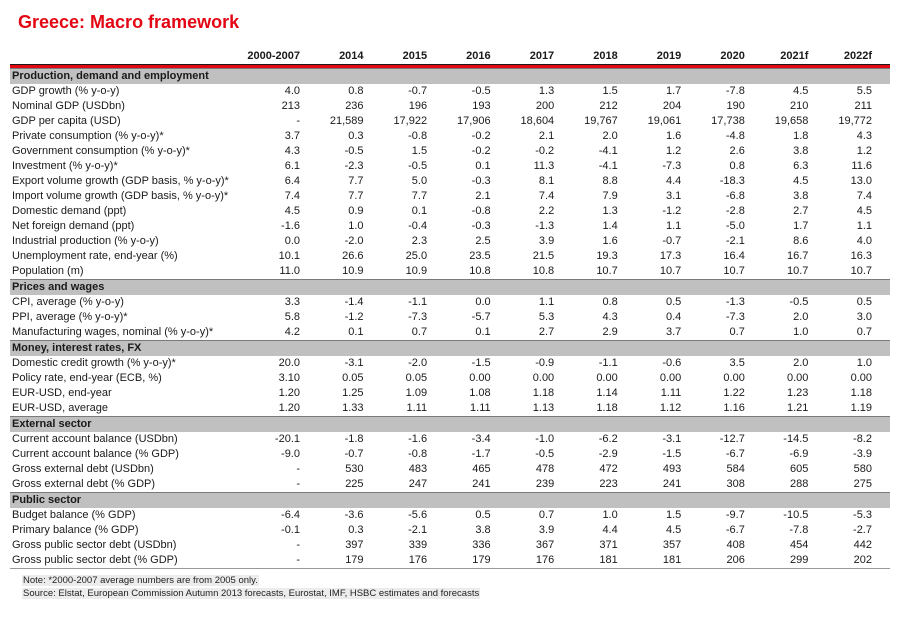 This screenshot has height=636, width=900. Describe the element at coordinates (418, 226) in the screenshot. I see `cell-value: -0.4` at that location.